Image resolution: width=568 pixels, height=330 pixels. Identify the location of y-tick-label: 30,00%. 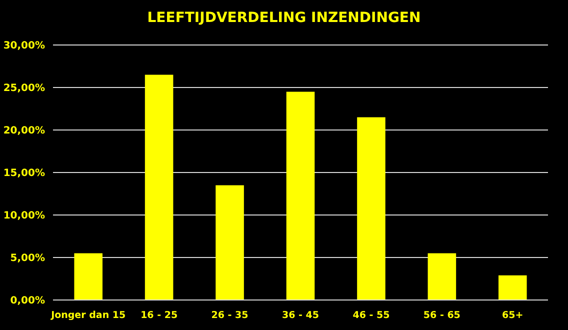
(24, 46).